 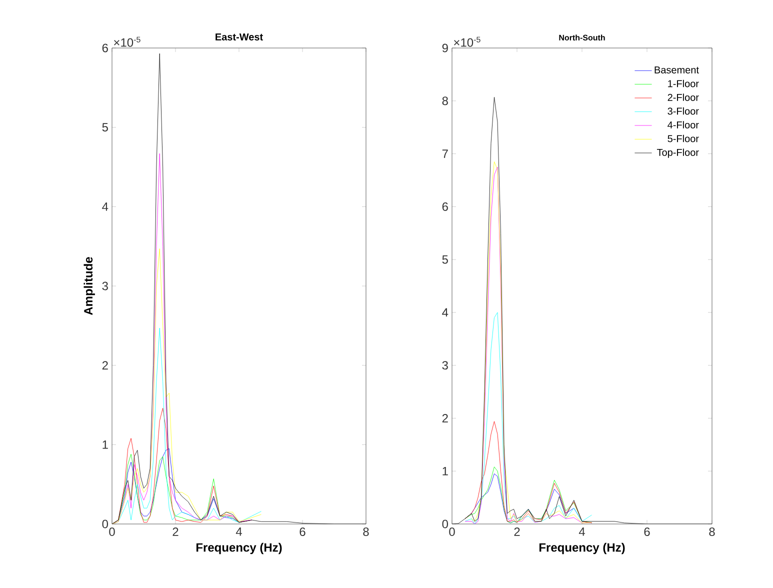 I want to click on legend-label: 1-Floor, so click(x=683, y=84).